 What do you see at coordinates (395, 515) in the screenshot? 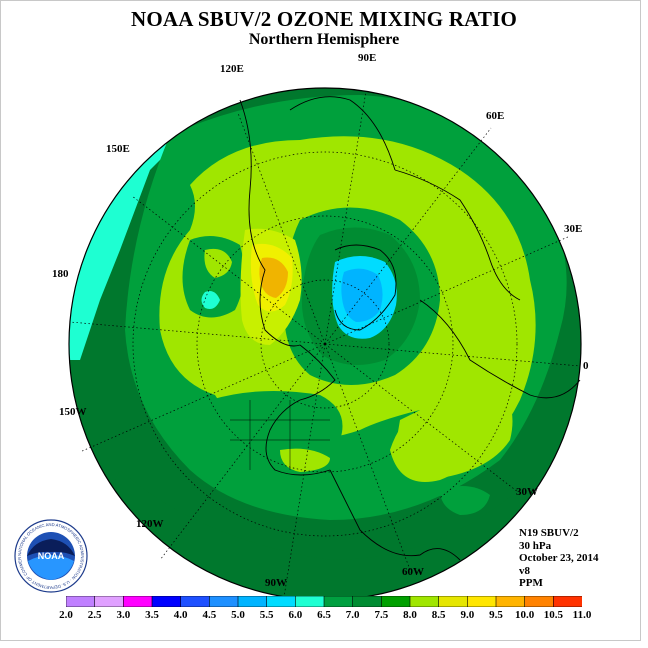
I see `coast-central-america` at bounding box center [395, 515].